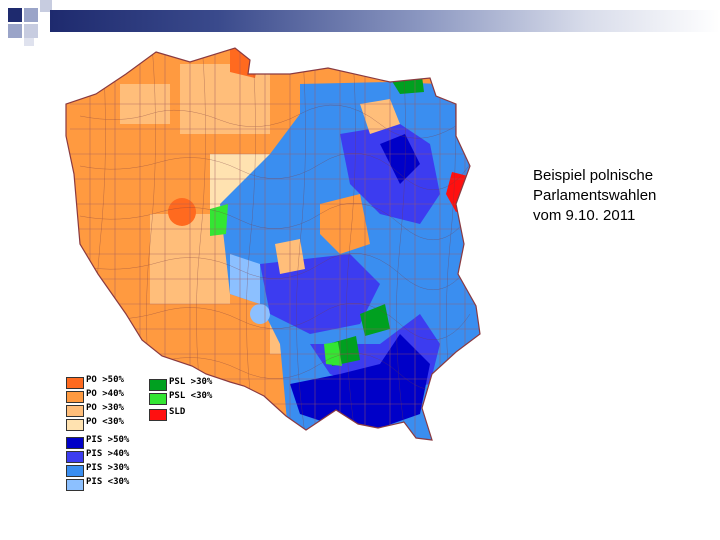  I want to click on legend-label: PSL >30%, so click(191, 382).